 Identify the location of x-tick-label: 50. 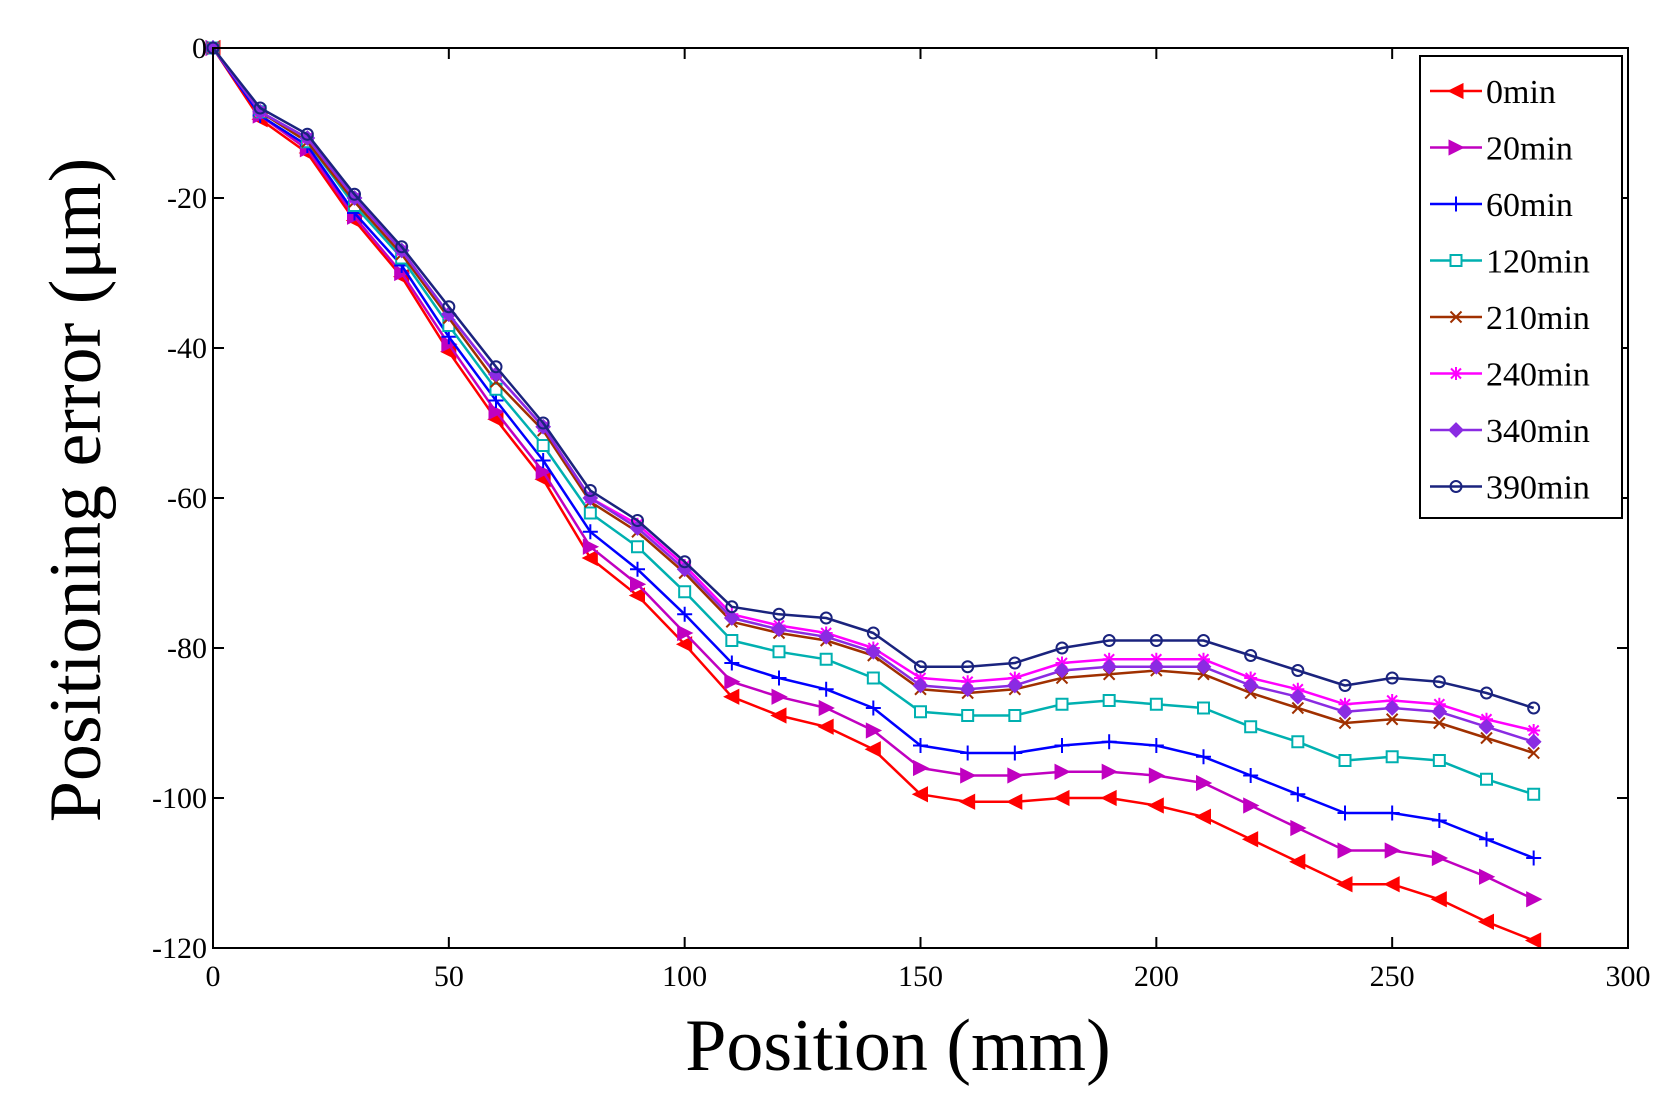
(449, 976).